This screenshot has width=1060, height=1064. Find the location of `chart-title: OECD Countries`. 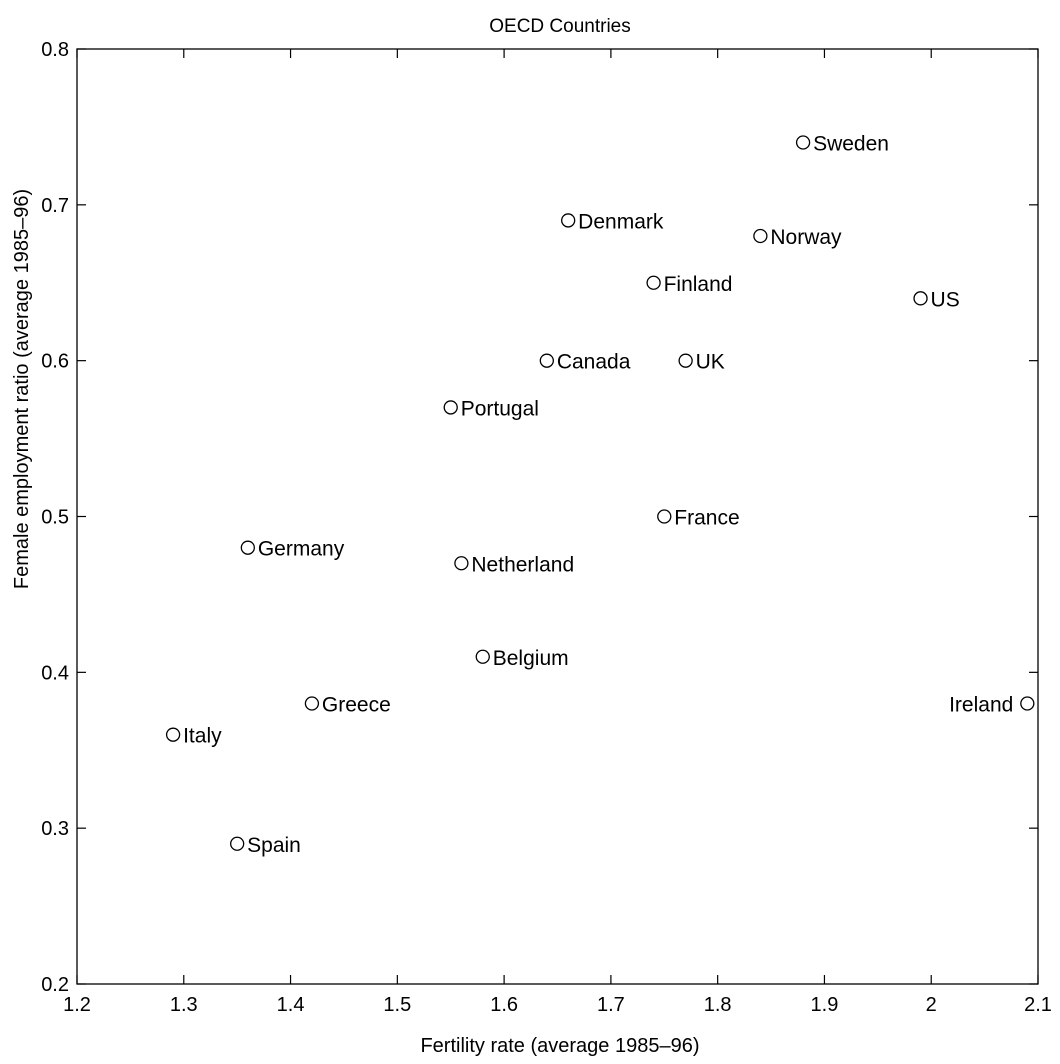

chart-title: OECD Countries is located at coordinates (560, 26).